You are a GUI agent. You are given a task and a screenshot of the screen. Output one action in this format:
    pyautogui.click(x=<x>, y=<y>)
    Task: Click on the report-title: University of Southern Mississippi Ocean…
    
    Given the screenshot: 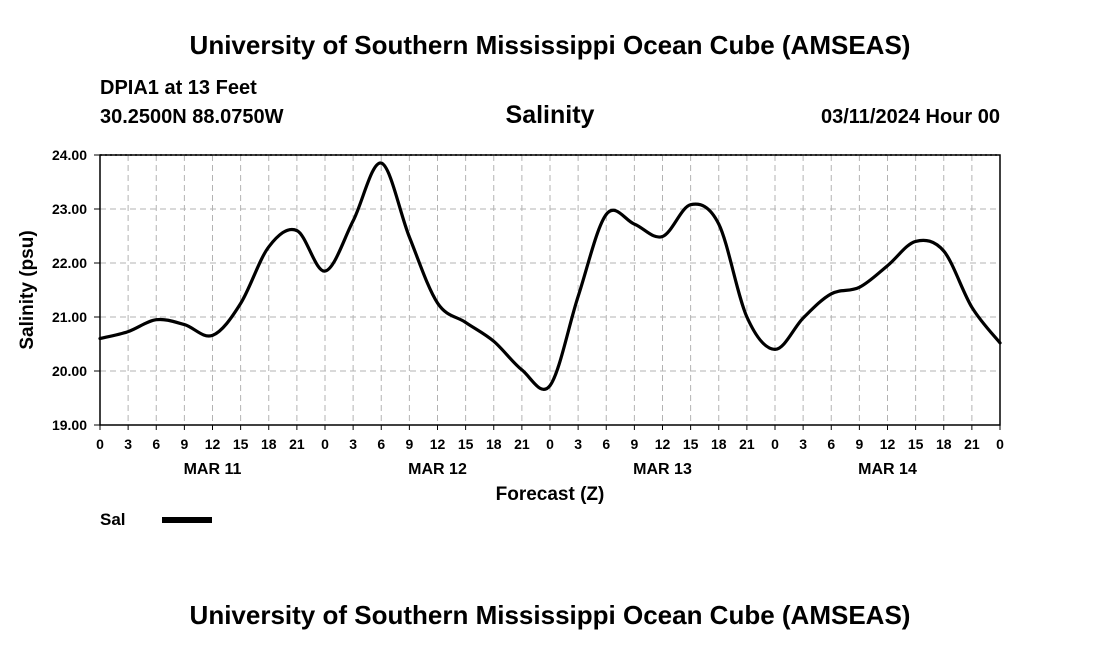 What is the action you would take?
    pyautogui.click(x=550, y=45)
    